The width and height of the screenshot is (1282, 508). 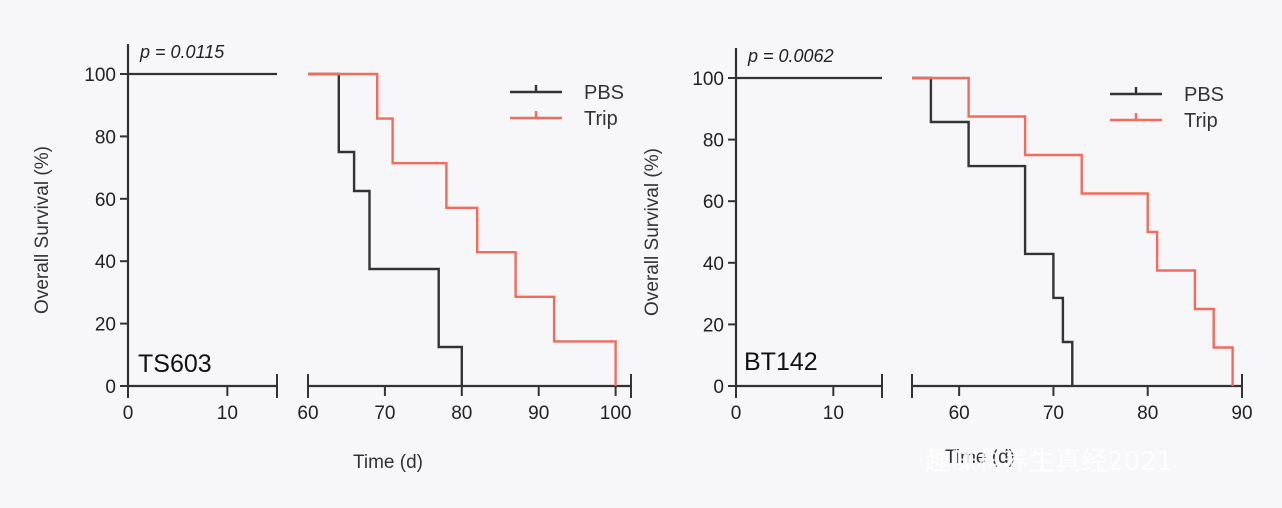 I want to click on survival-curve-trip, so click(x=462, y=229).